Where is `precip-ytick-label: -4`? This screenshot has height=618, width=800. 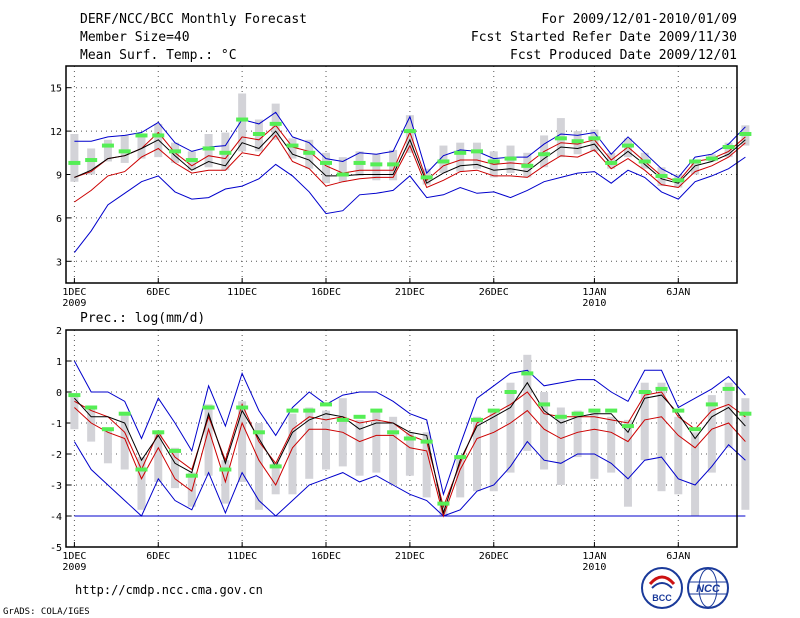
precip-ytick-label: -4 is located at coordinates (56, 517).